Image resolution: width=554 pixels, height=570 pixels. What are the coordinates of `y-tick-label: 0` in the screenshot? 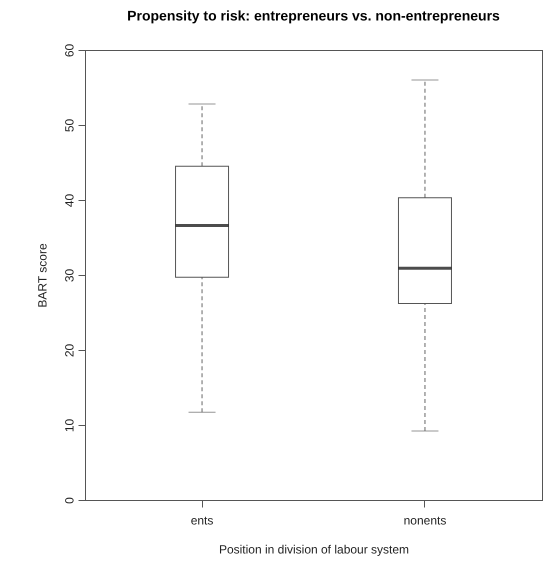 It's located at (69, 500).